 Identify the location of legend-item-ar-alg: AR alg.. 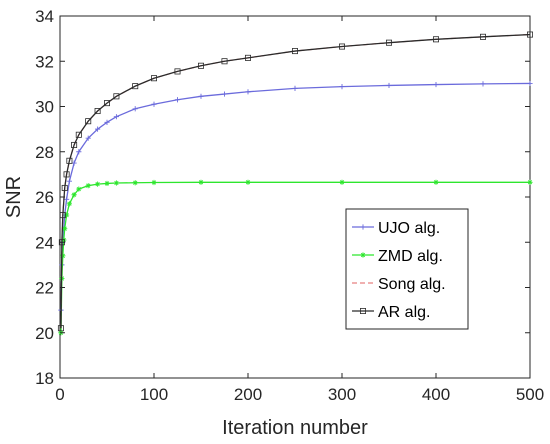
(391, 312).